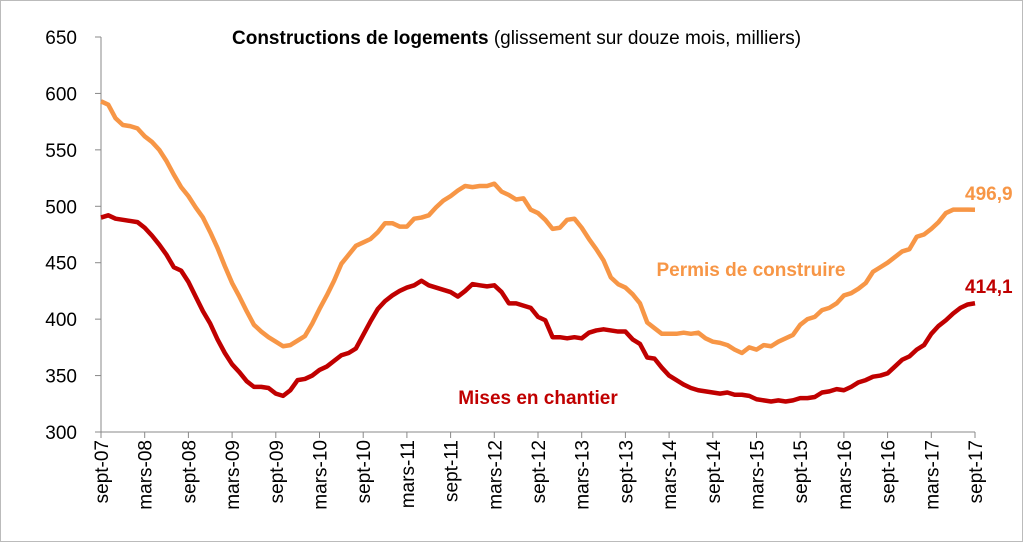  Describe the element at coordinates (539, 471) in the screenshot. I see `x-tick-label: sept-12` at that location.